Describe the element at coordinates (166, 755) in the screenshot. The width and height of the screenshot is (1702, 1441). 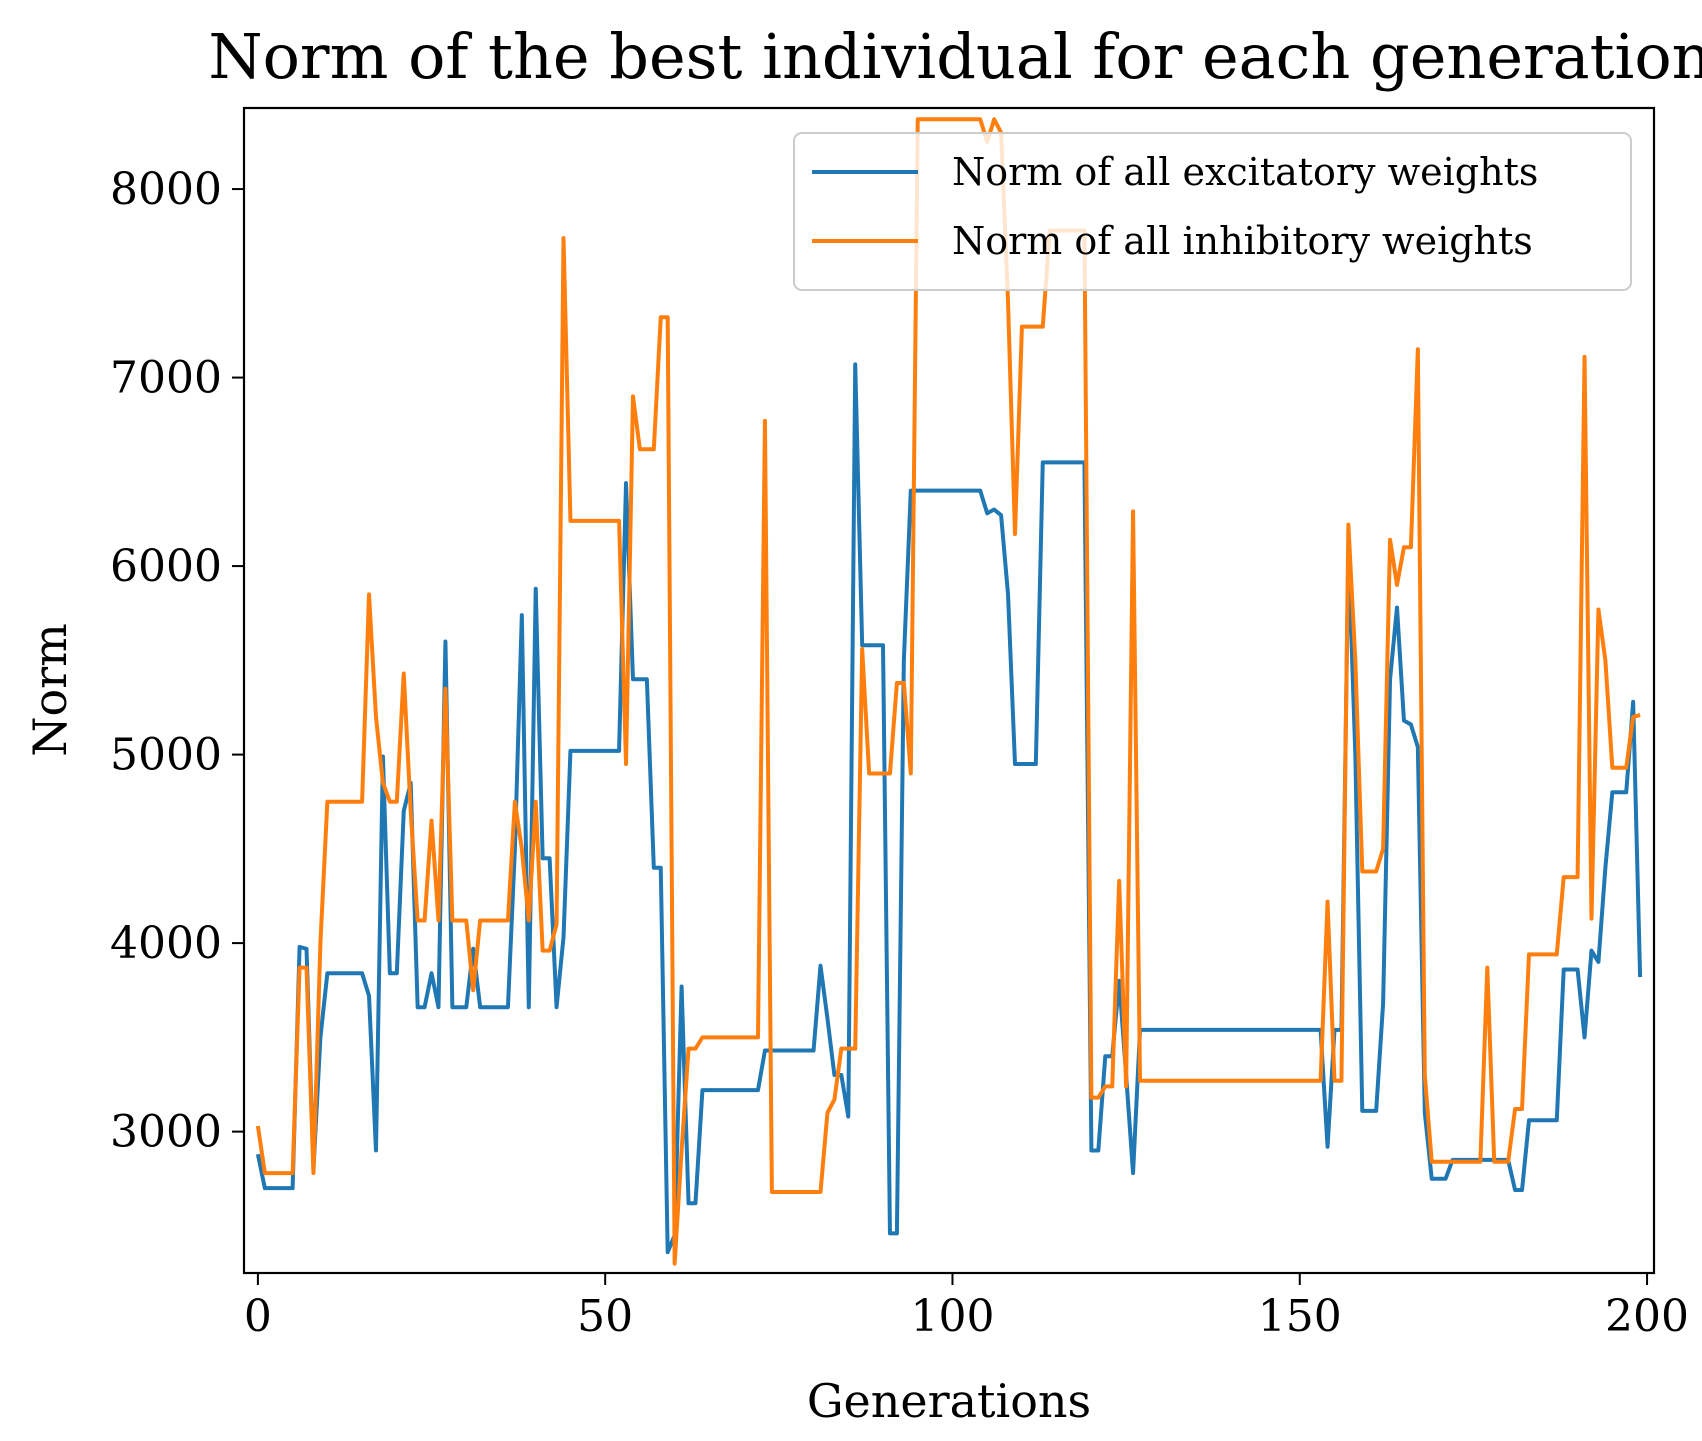
I see `y-tick-label: 5000` at that location.